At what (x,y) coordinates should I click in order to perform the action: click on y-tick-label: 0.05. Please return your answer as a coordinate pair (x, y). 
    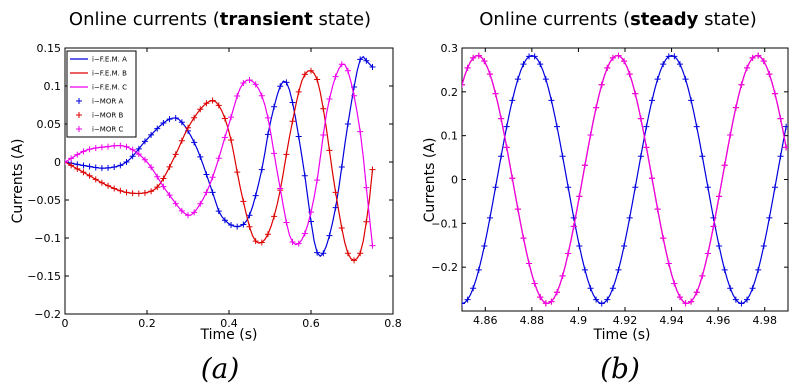
    Looking at the image, I should click on (49, 124).